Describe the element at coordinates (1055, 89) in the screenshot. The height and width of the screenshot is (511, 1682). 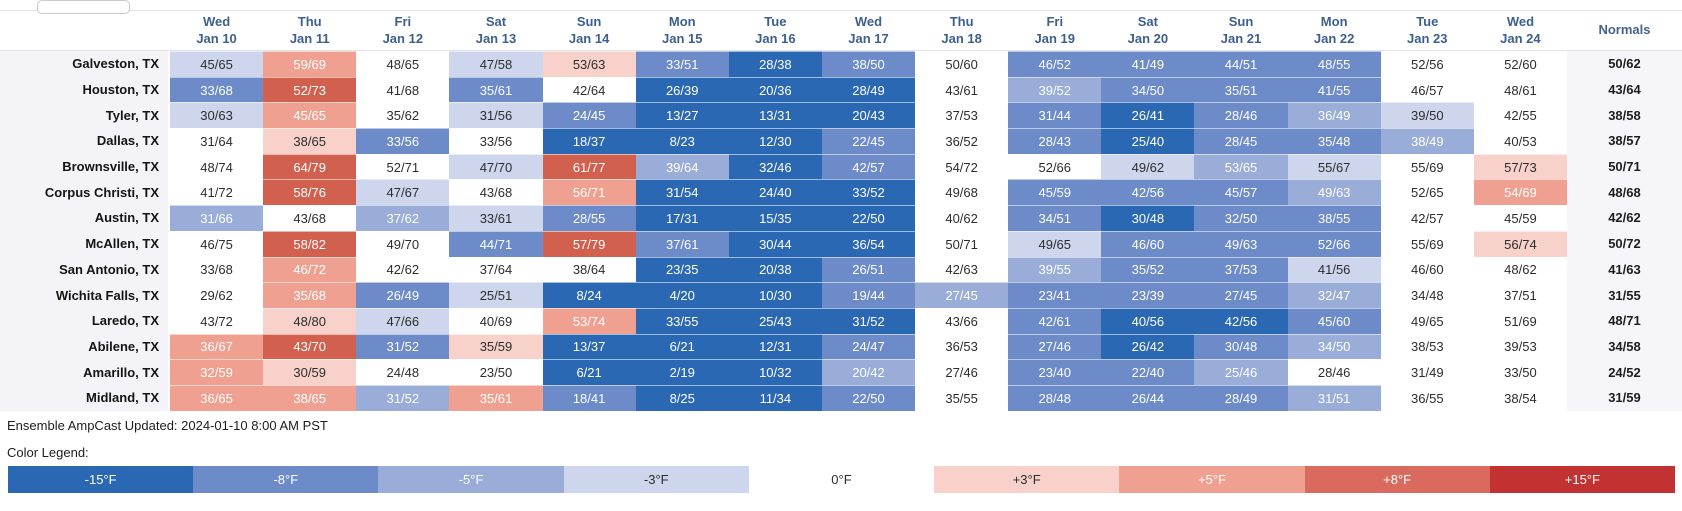
I see `temperature-cell: 39/52` at that location.